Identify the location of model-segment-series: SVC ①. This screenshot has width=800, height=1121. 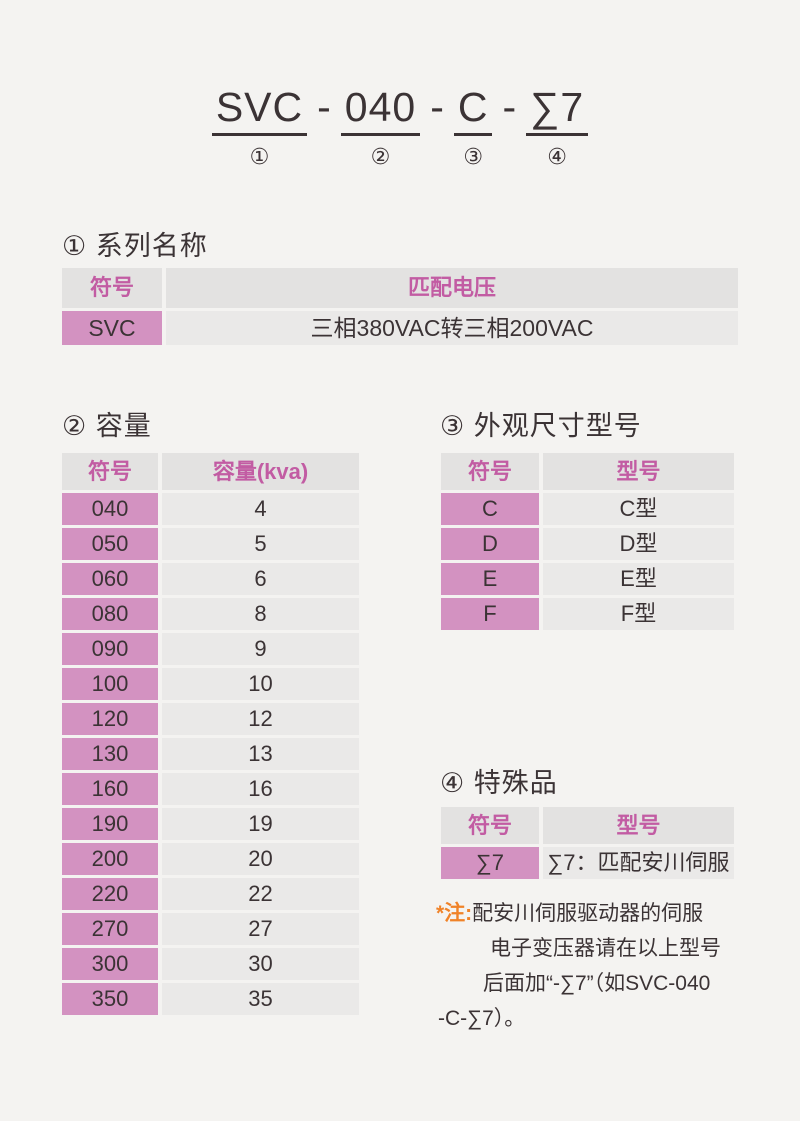
(259, 127).